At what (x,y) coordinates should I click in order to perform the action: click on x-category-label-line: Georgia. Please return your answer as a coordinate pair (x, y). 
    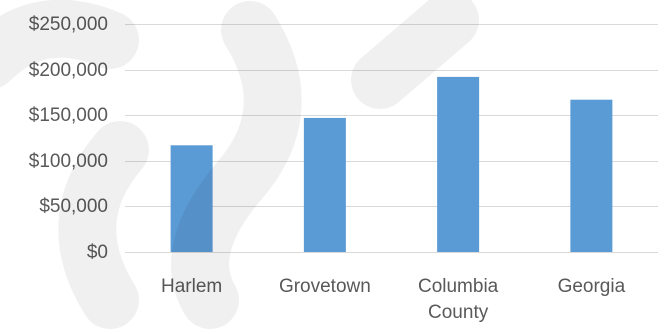
    Looking at the image, I should click on (592, 286).